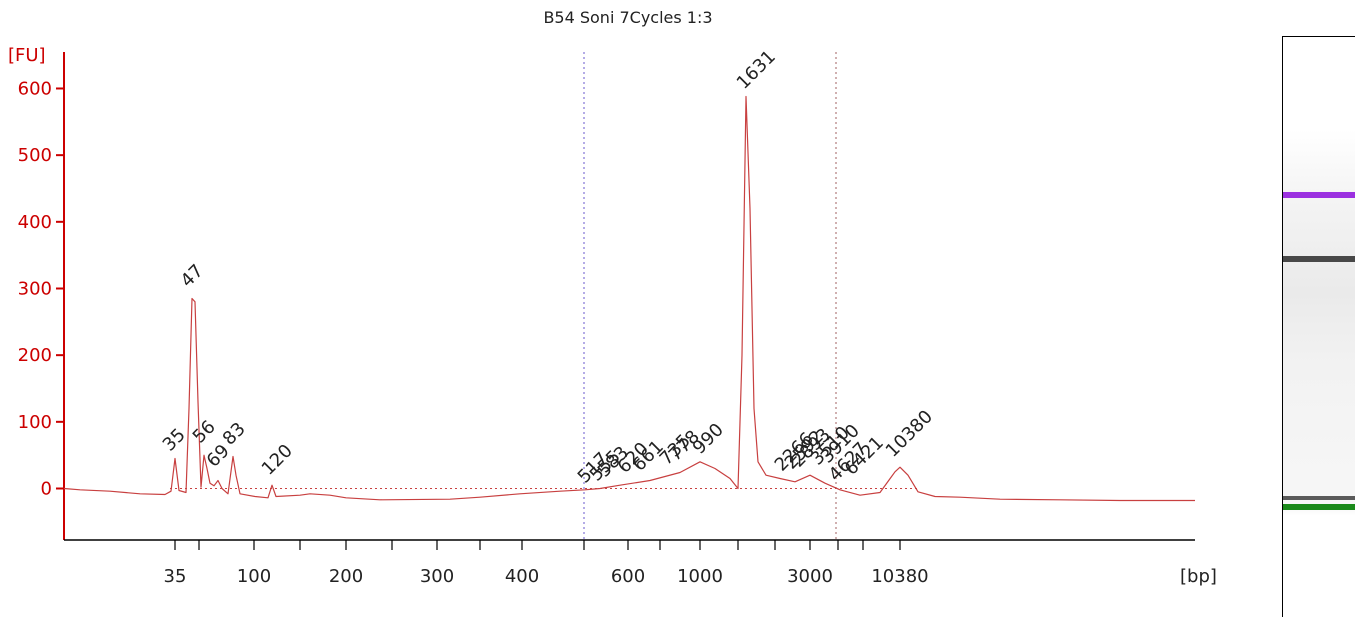 The height and width of the screenshot is (617, 1355). What do you see at coordinates (35, 422) in the screenshot?
I see `y-tick-label: 100` at bounding box center [35, 422].